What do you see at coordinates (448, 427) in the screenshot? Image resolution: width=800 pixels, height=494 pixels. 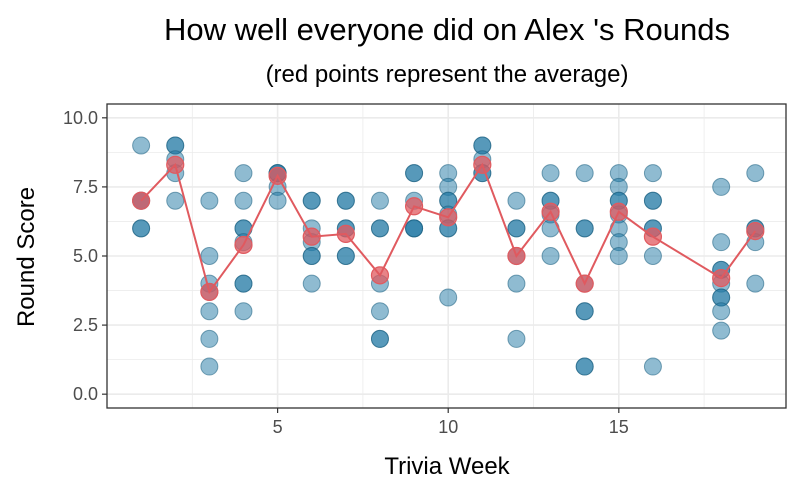 I see `x-tick-label: 10` at bounding box center [448, 427].